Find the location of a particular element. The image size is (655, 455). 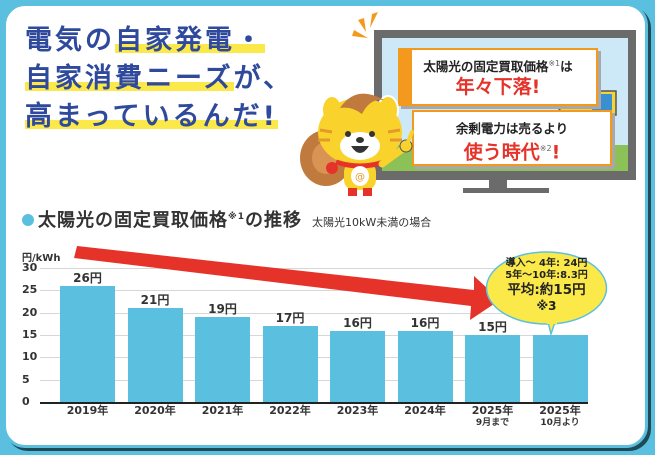

y-tick: 30 is located at coordinates (30, 267).